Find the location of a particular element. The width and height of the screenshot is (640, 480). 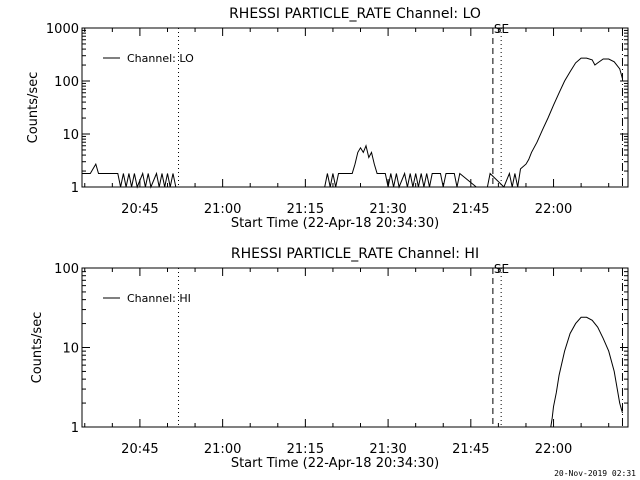

chart-title: RHESSI PARTICLE_RATE Channel: HI is located at coordinates (355, 254).